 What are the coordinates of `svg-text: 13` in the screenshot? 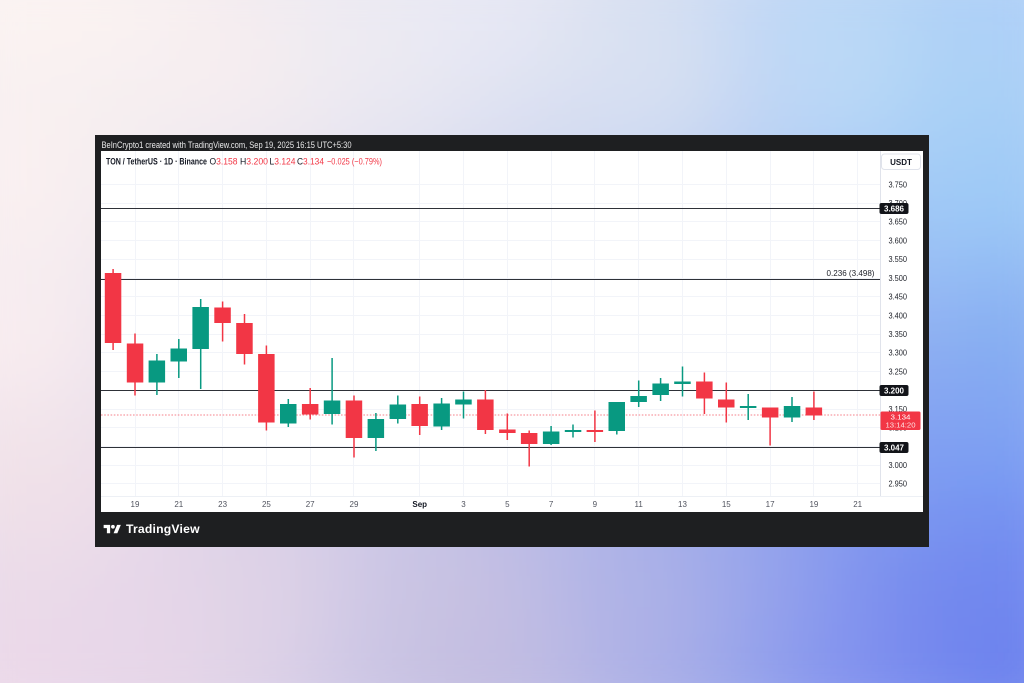 It's located at (682, 504).